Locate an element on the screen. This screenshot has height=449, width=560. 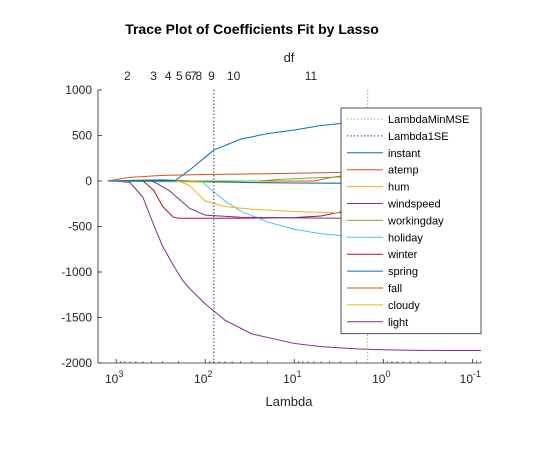
df-tick-label: 11 is located at coordinates (311, 76).